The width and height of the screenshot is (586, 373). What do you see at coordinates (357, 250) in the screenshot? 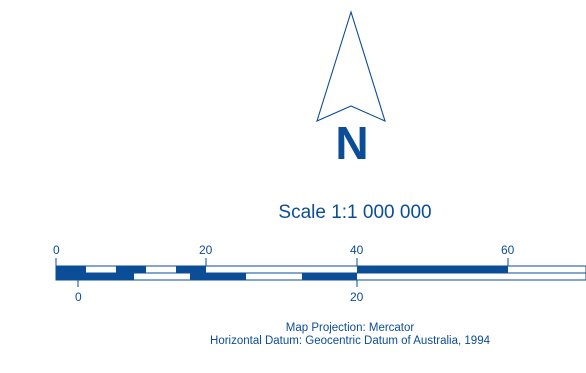
I see `scale-label-top-40: 40` at bounding box center [357, 250].